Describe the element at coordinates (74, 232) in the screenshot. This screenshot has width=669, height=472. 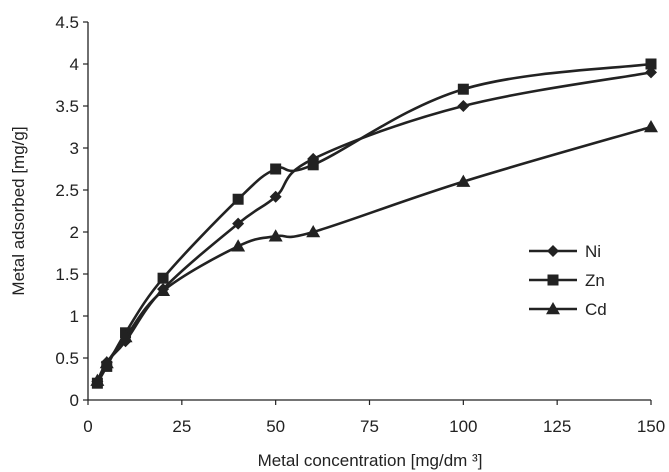
I see `y-tick-label: 2` at that location.